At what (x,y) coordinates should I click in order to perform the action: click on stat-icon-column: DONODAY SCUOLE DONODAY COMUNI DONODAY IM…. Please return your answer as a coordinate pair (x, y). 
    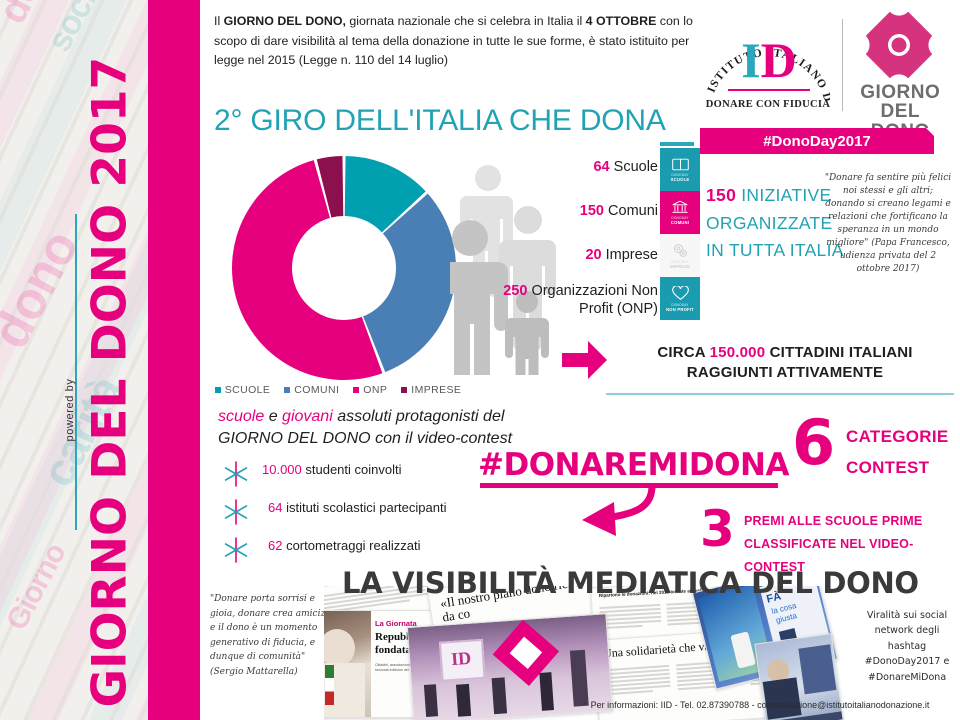
    Looking at the image, I should click on (680, 234).